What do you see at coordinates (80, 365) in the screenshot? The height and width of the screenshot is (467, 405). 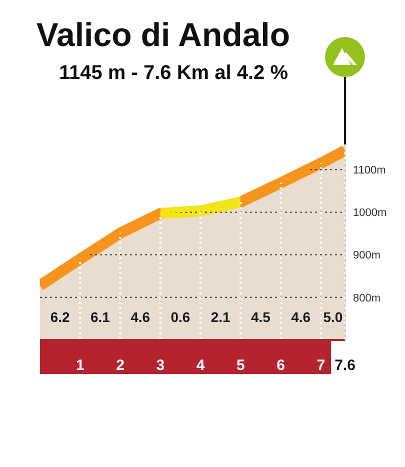 I see `x-tick-label: 1` at bounding box center [80, 365].